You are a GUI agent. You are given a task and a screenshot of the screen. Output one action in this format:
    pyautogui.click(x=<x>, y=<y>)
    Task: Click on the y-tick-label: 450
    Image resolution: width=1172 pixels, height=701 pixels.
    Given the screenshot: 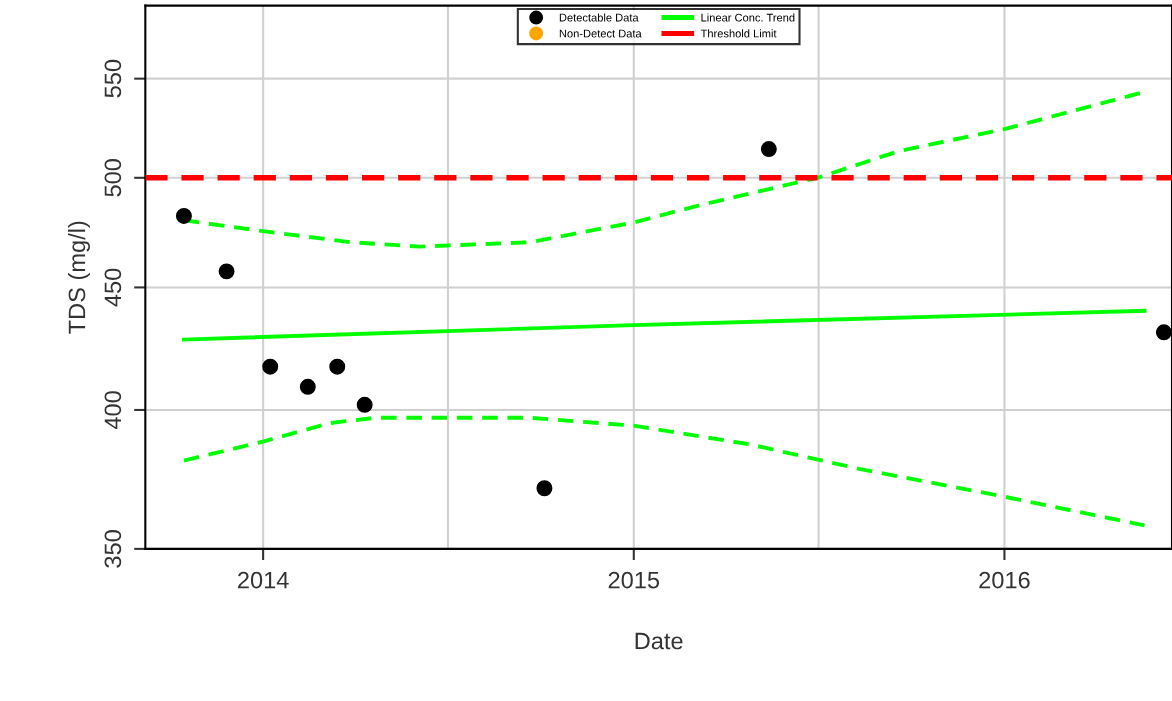 What is the action you would take?
    pyautogui.click(x=113, y=287)
    